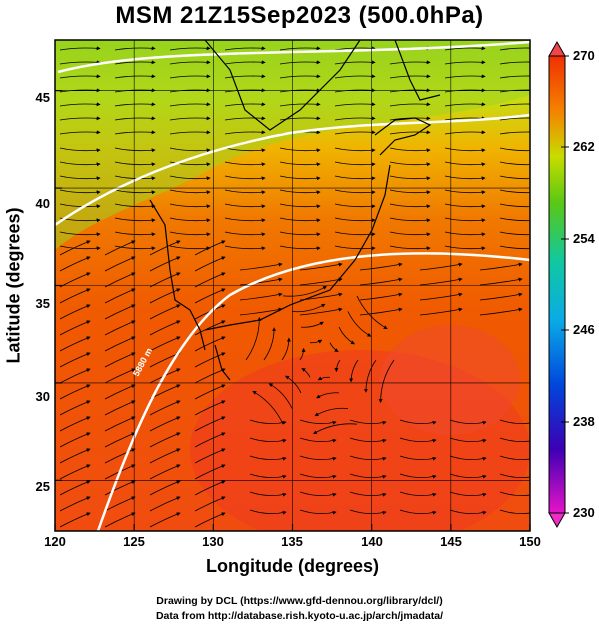 The height and width of the screenshot is (625, 599). Describe the element at coordinates (584, 512) in the screenshot. I see `colorbar-tick-label: 230` at that location.